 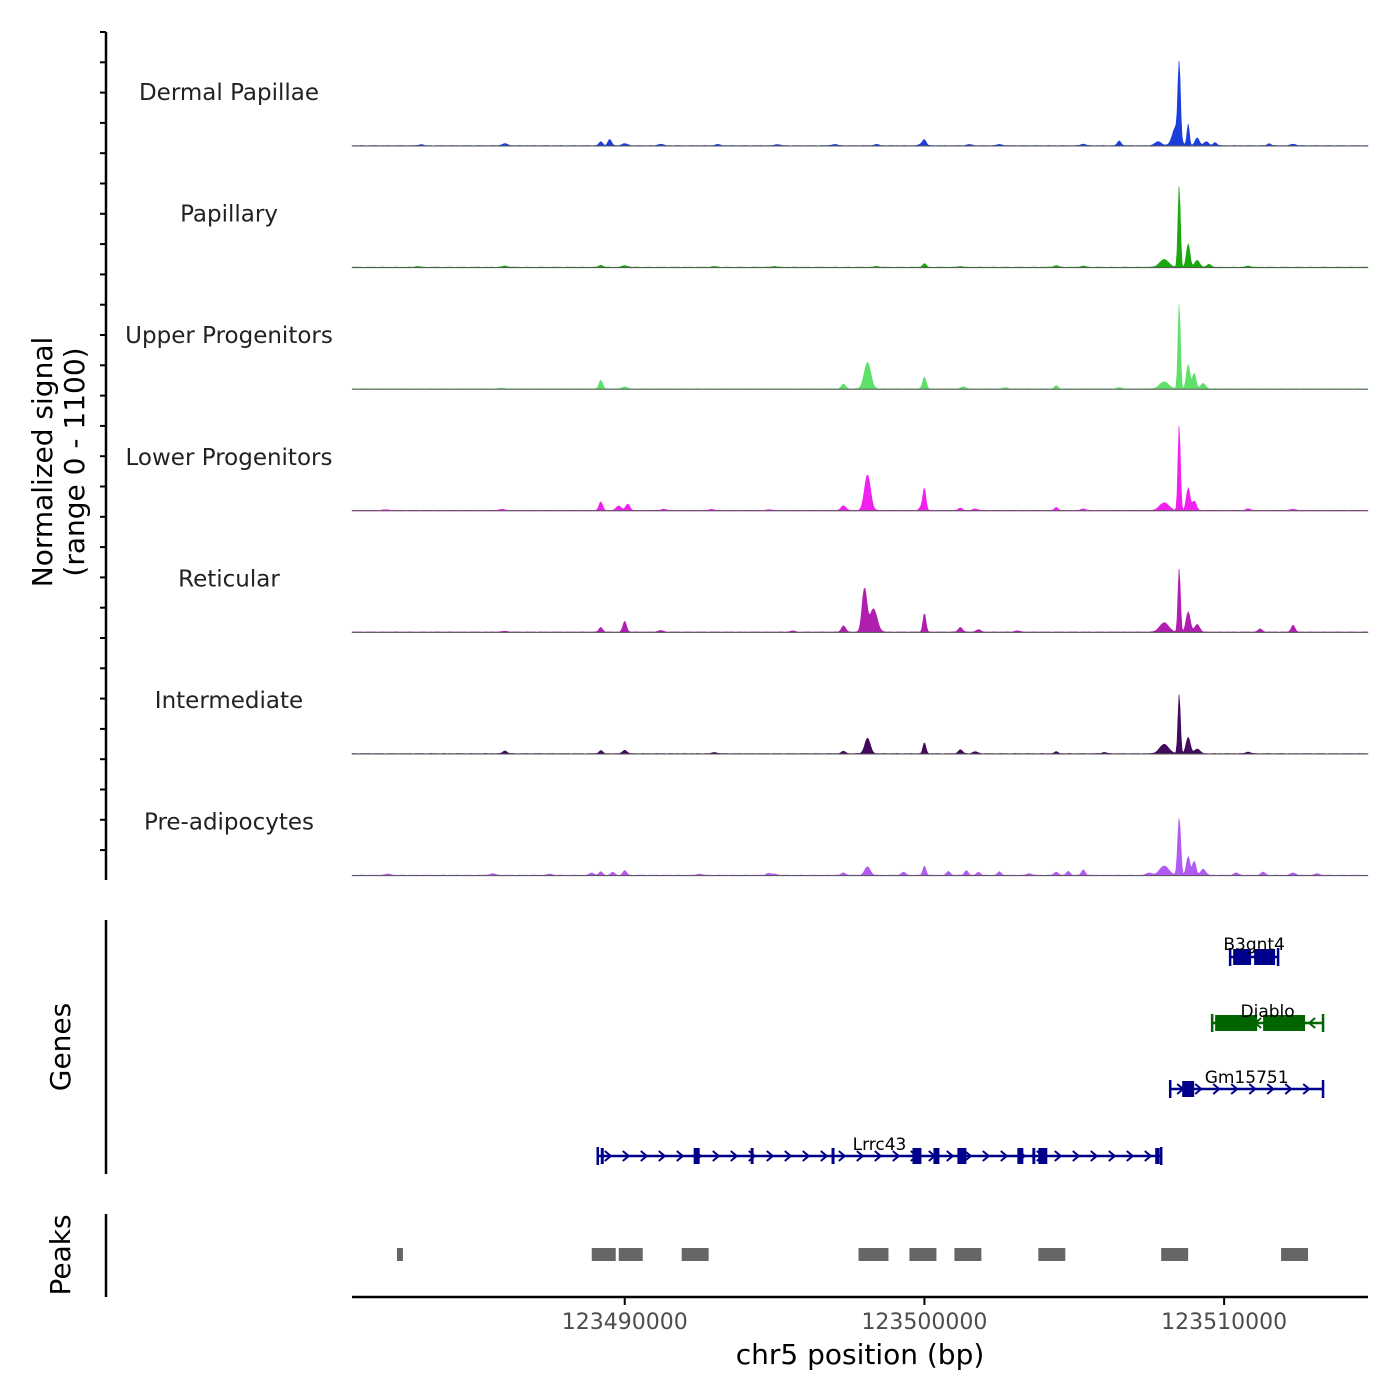 I want to click on track-label: Reticular, so click(x=229, y=579).